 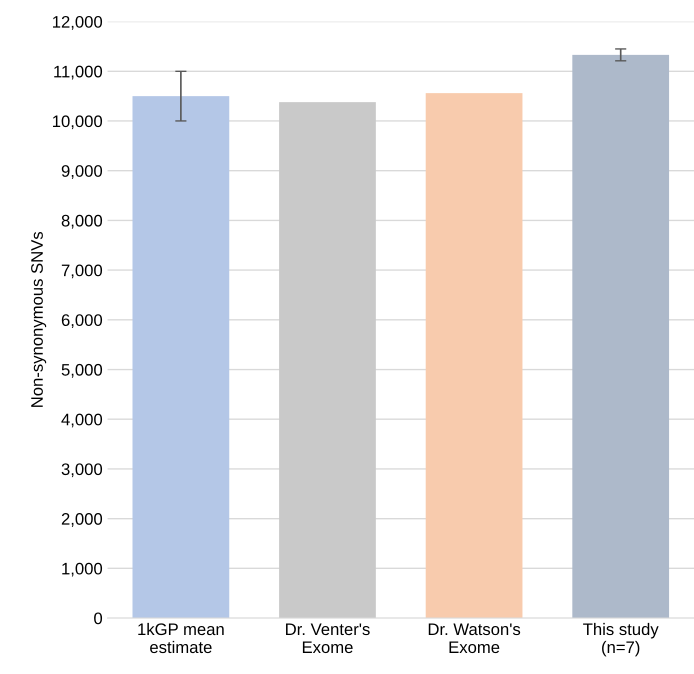 What do you see at coordinates (181, 638) in the screenshot?
I see `x-tick-label: 1kGP mean estimate` at bounding box center [181, 638].